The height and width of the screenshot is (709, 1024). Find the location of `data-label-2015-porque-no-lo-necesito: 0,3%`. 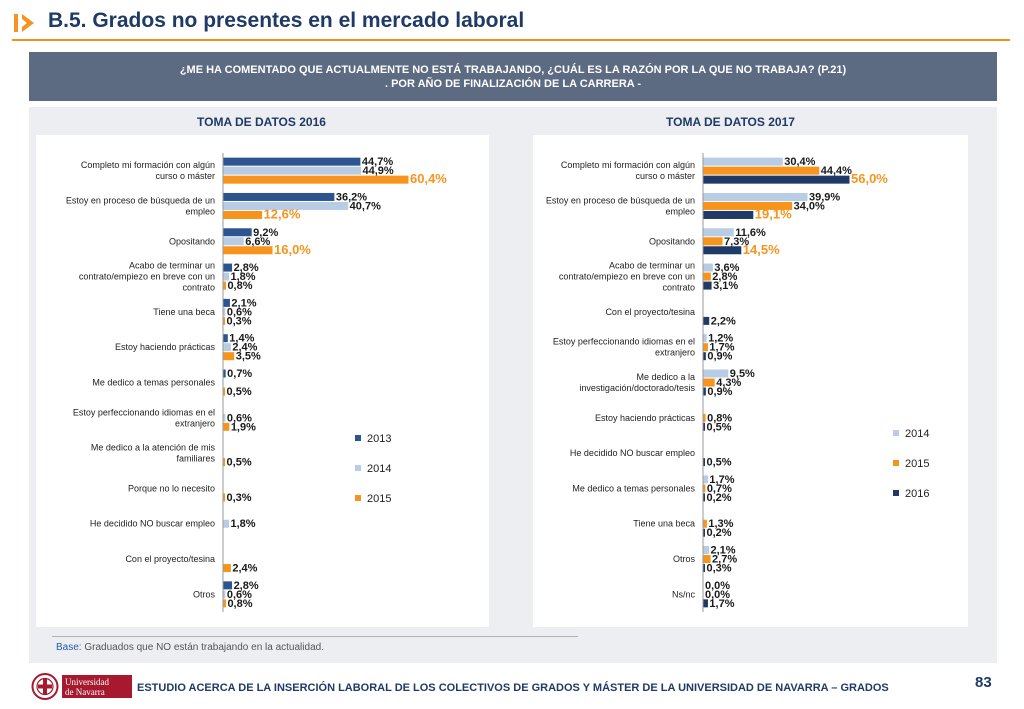

data-label-2015-porque-no-lo-necesito: 0,3% is located at coordinates (239, 498).